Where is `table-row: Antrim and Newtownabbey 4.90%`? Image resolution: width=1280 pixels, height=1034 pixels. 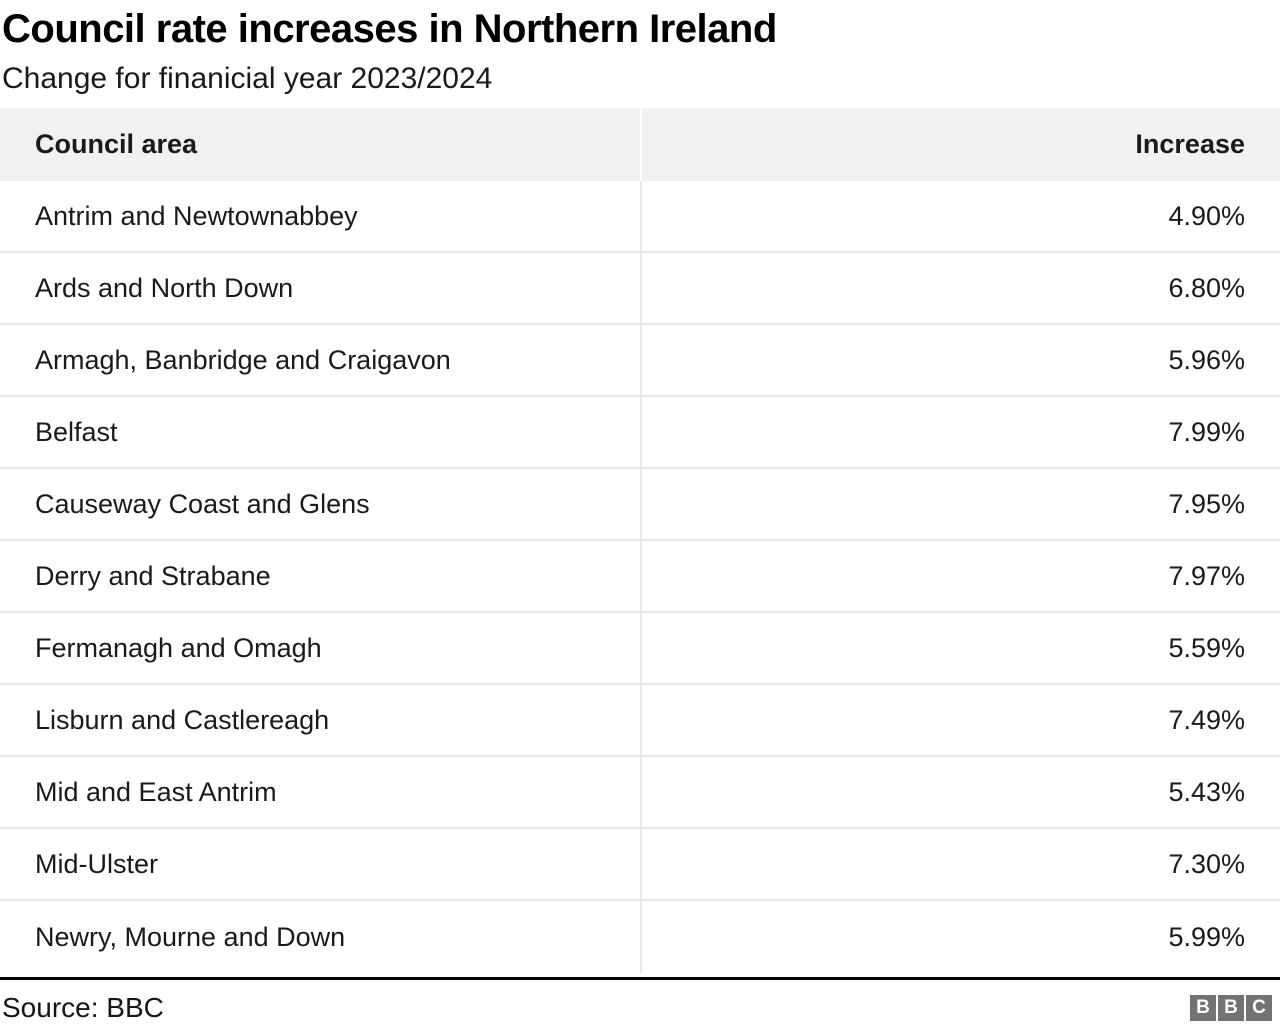 table-row: Antrim and Newtownabbey 4.90% is located at coordinates (640, 217).